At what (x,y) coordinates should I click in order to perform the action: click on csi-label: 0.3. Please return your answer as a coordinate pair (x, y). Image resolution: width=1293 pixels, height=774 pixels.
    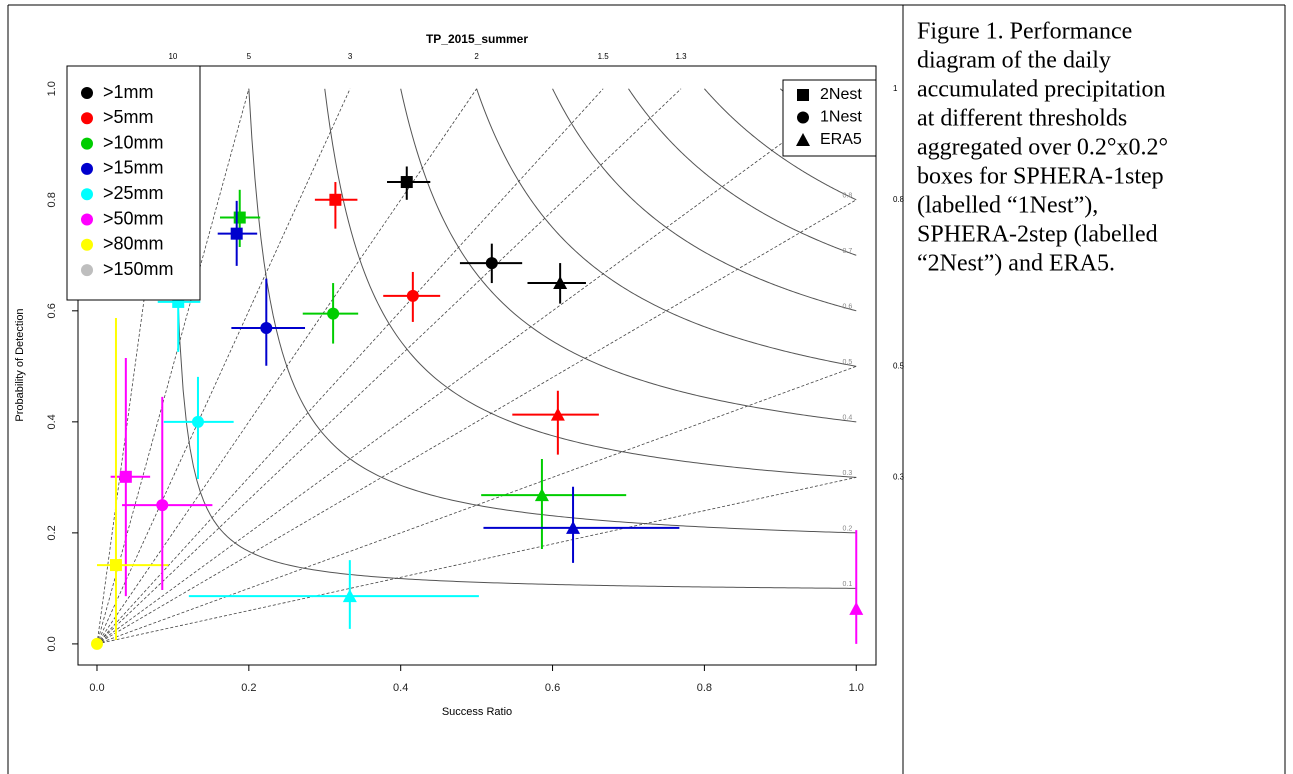
    Looking at the image, I should click on (848, 473).